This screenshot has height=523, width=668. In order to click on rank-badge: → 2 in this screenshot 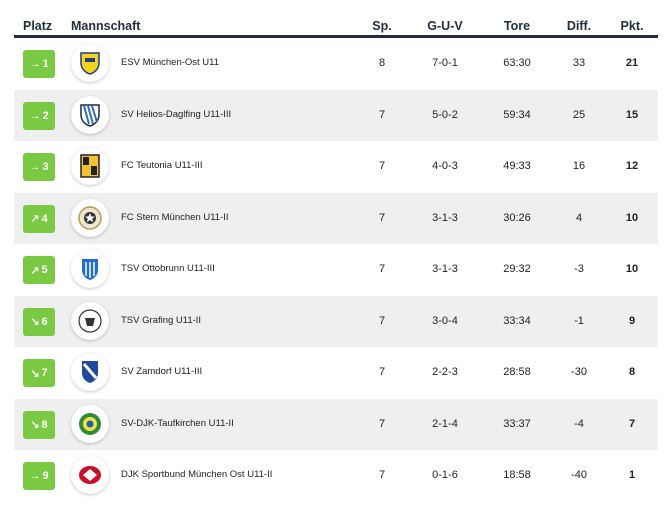, I will do `click(39, 115)`.